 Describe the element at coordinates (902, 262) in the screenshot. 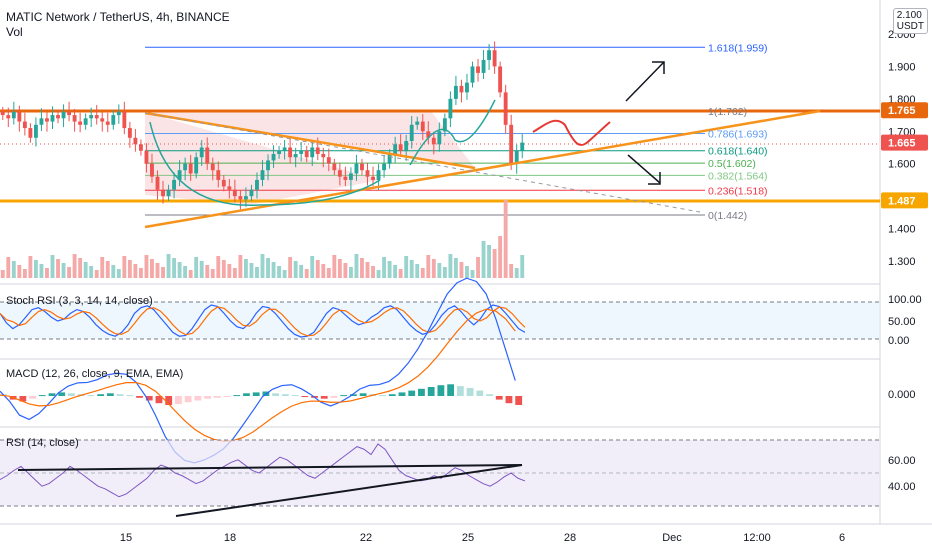

I see `price-tick: 1.300` at that location.